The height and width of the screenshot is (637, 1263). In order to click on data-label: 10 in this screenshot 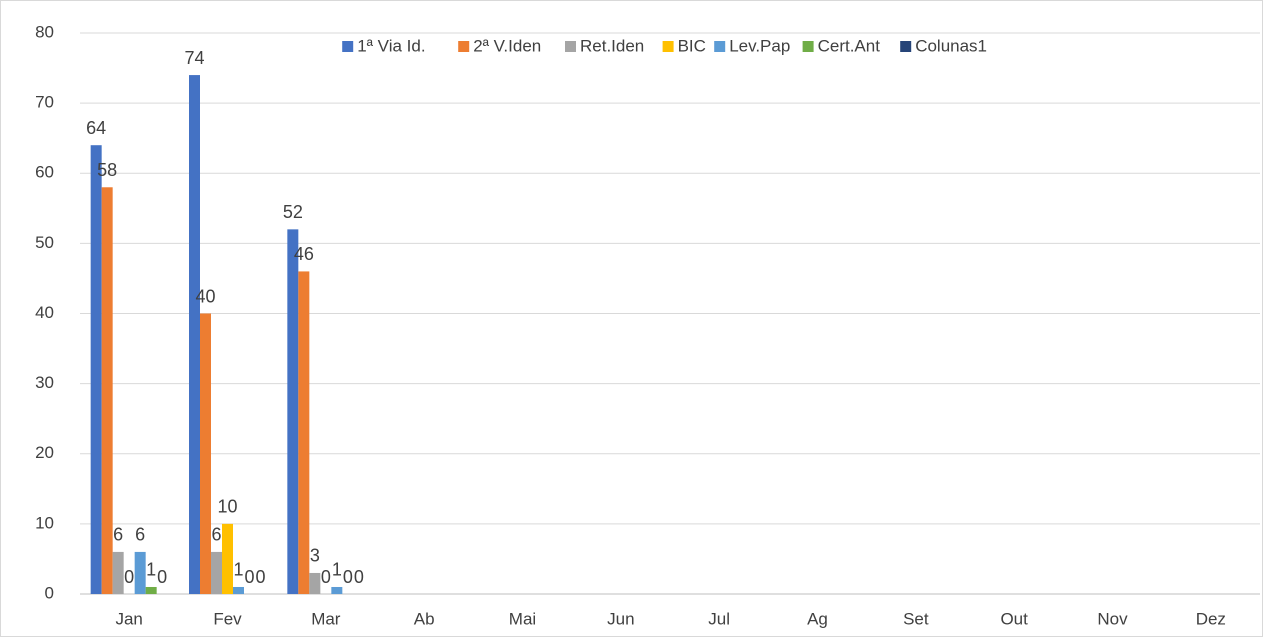, I will do `click(227, 507)`.